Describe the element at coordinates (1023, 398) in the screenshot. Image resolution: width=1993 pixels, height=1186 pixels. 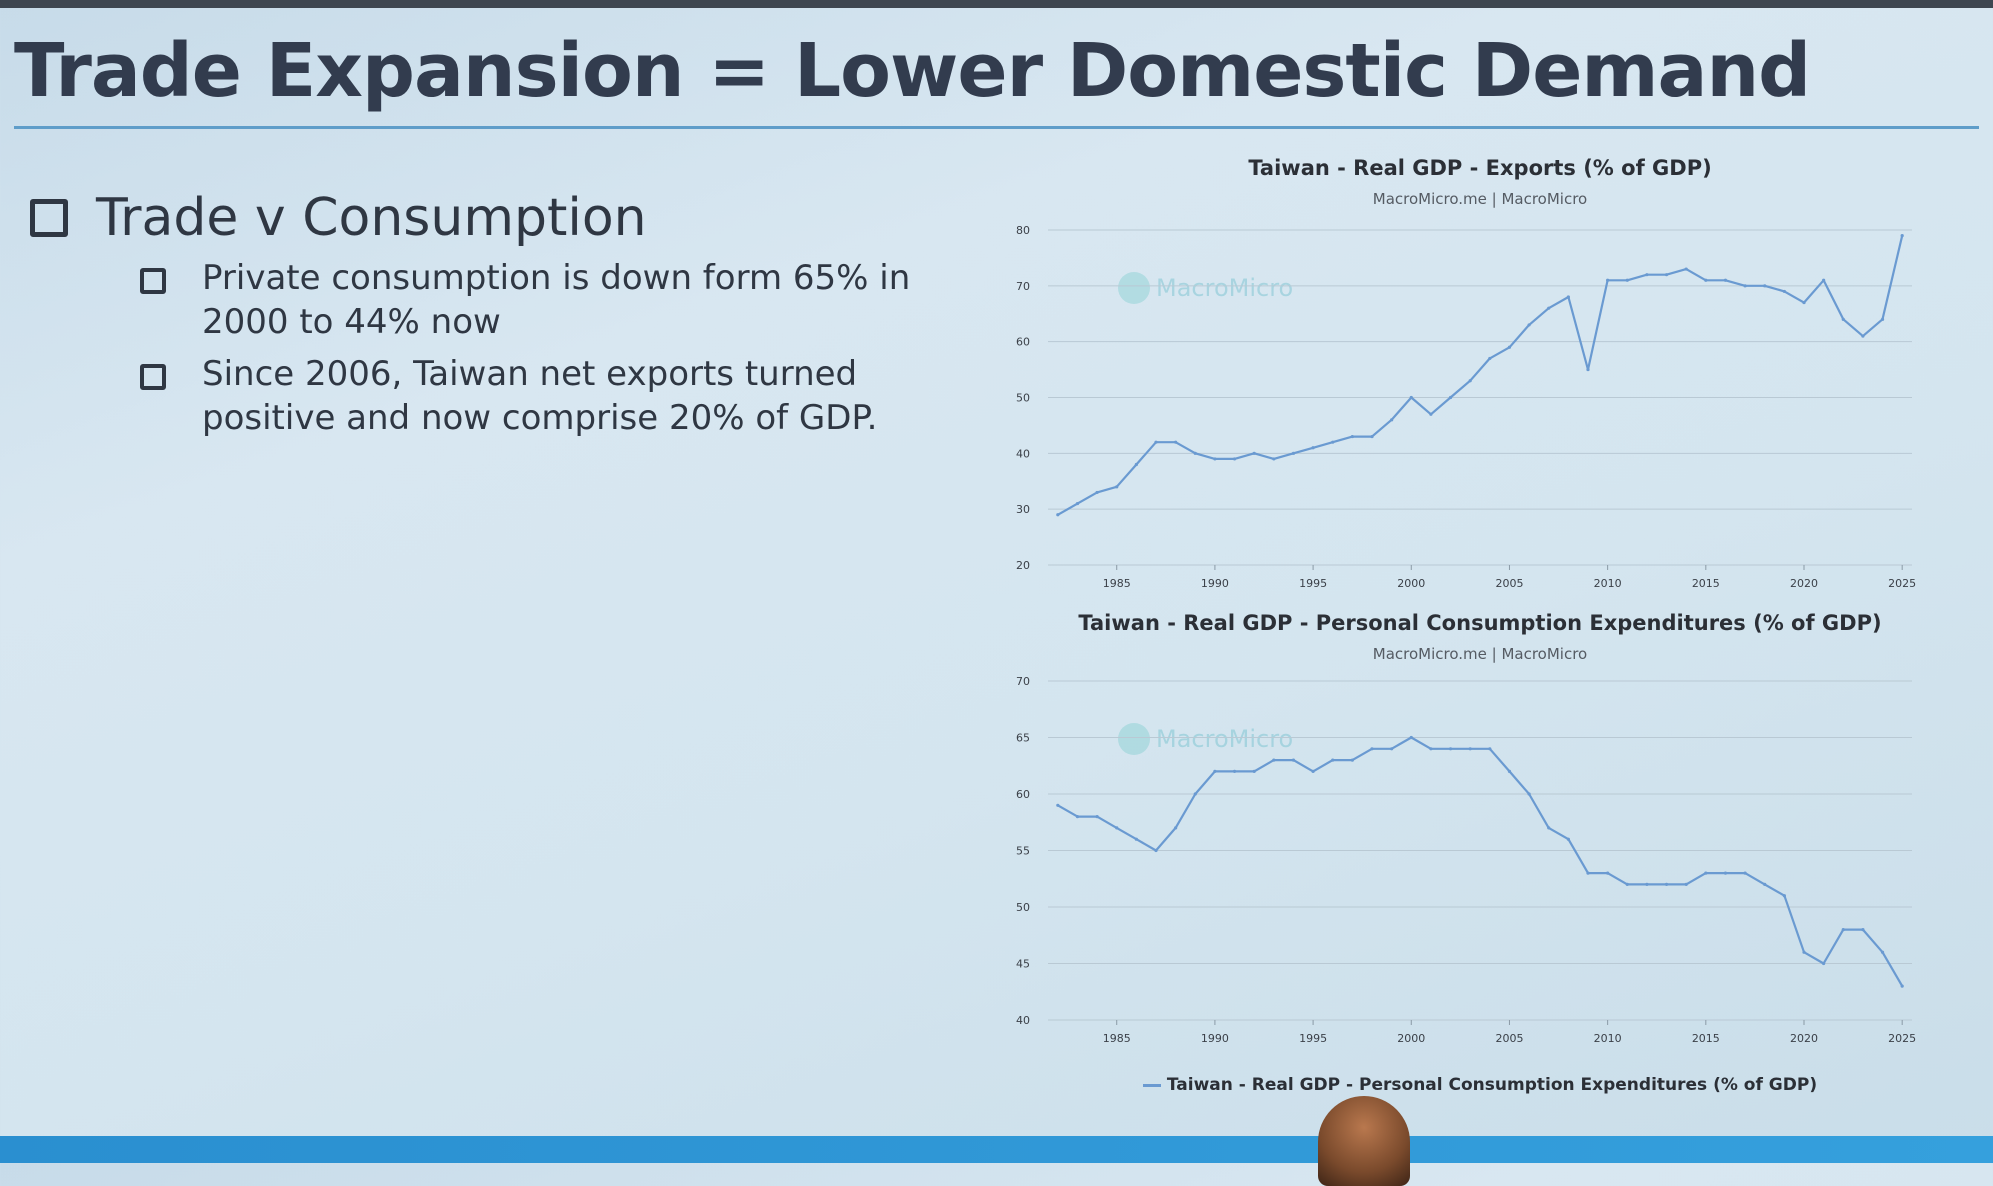
I see `y-tick-label: 50` at that location.